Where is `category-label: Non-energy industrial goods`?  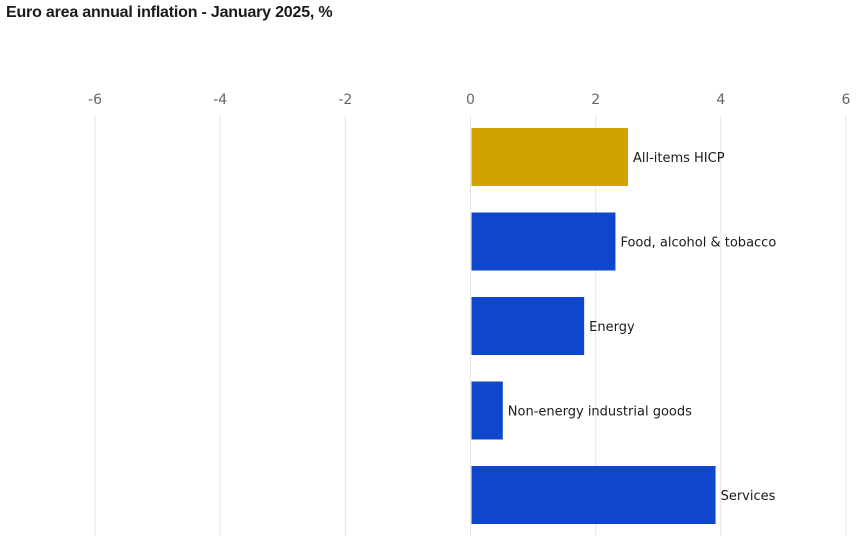
category-label: Non-energy industrial goods is located at coordinates (600, 412).